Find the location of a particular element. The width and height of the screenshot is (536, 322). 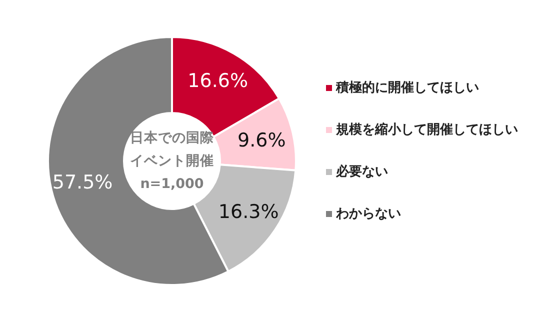

data-label: 16.3% is located at coordinates (248, 211).